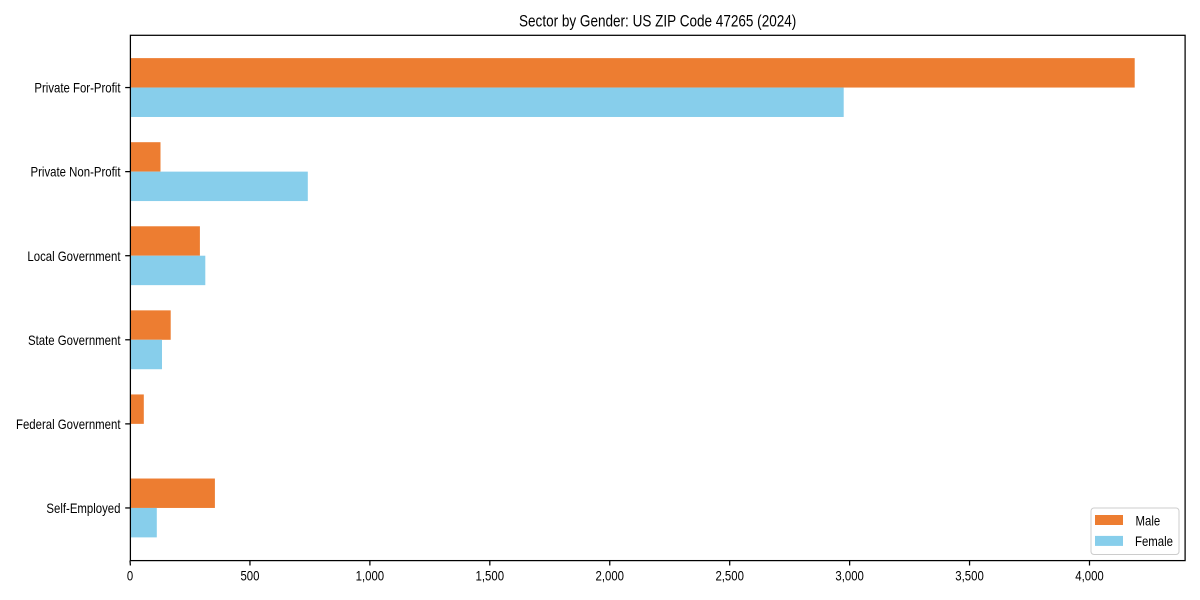 The image size is (1200, 600). Describe the element at coordinates (610, 576) in the screenshot. I see `svg-text: 2,000` at that location.